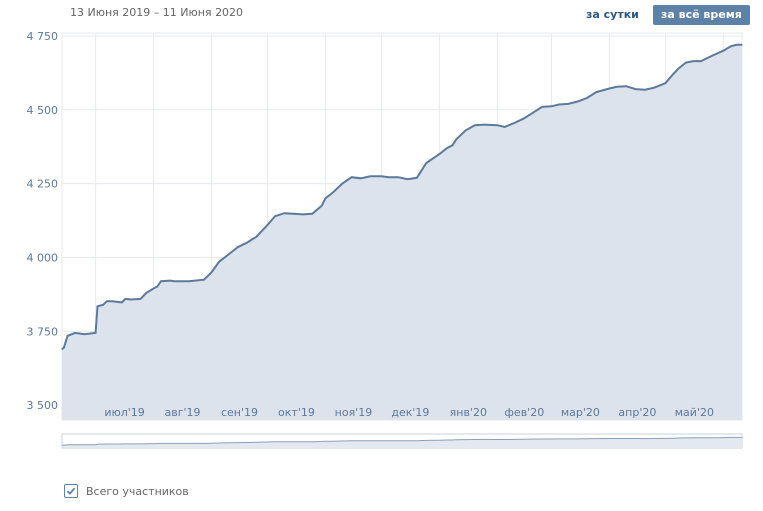 This screenshot has height=511, width=763. Describe the element at coordinates (296, 412) in the screenshot. I see `x-tick-label: окт'19` at that location.